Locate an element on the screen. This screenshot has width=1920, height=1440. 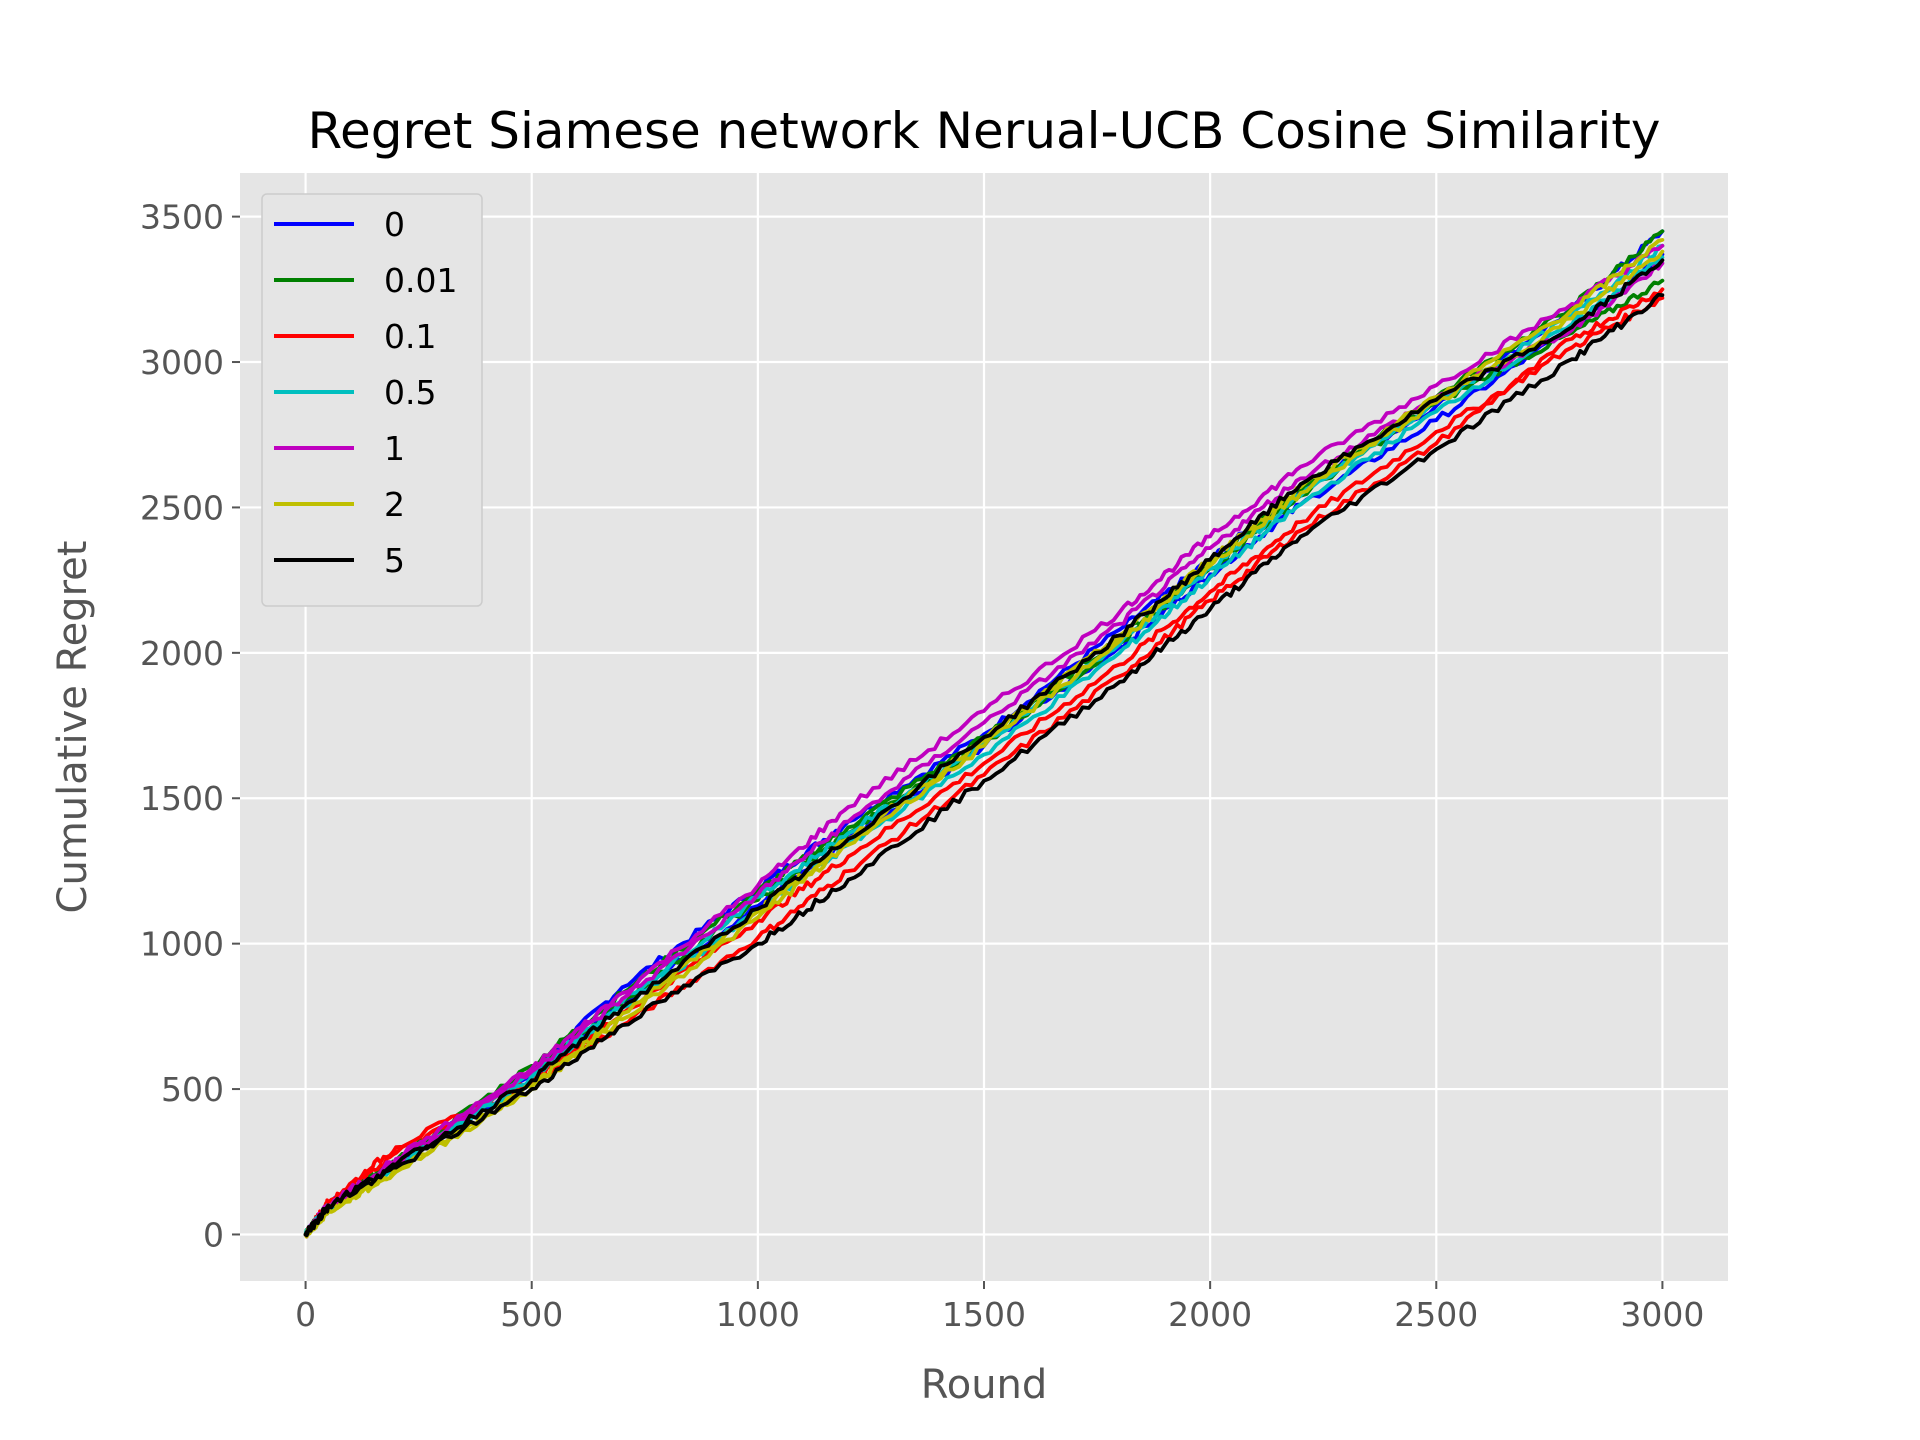
x-tick-label: 2500 is located at coordinates (1436, 1314).